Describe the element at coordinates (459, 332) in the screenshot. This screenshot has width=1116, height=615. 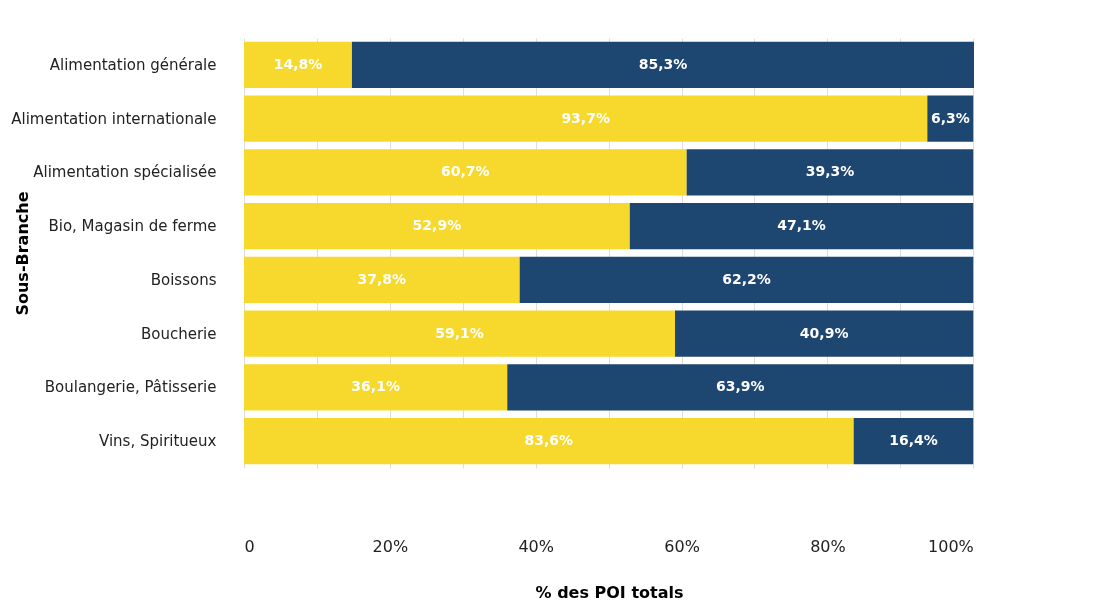
I see `data-label: 59,1%` at that location.